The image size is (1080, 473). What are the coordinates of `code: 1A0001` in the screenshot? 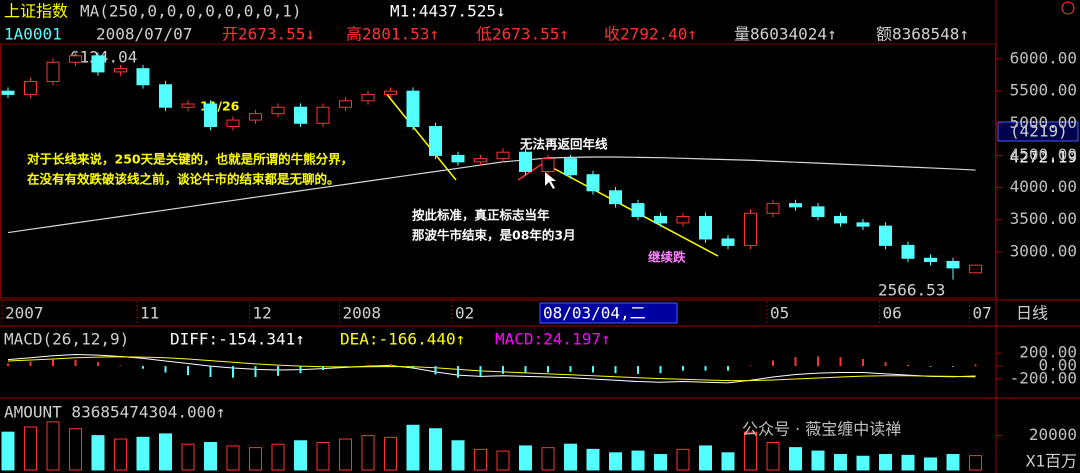 It's located at (33, 34).